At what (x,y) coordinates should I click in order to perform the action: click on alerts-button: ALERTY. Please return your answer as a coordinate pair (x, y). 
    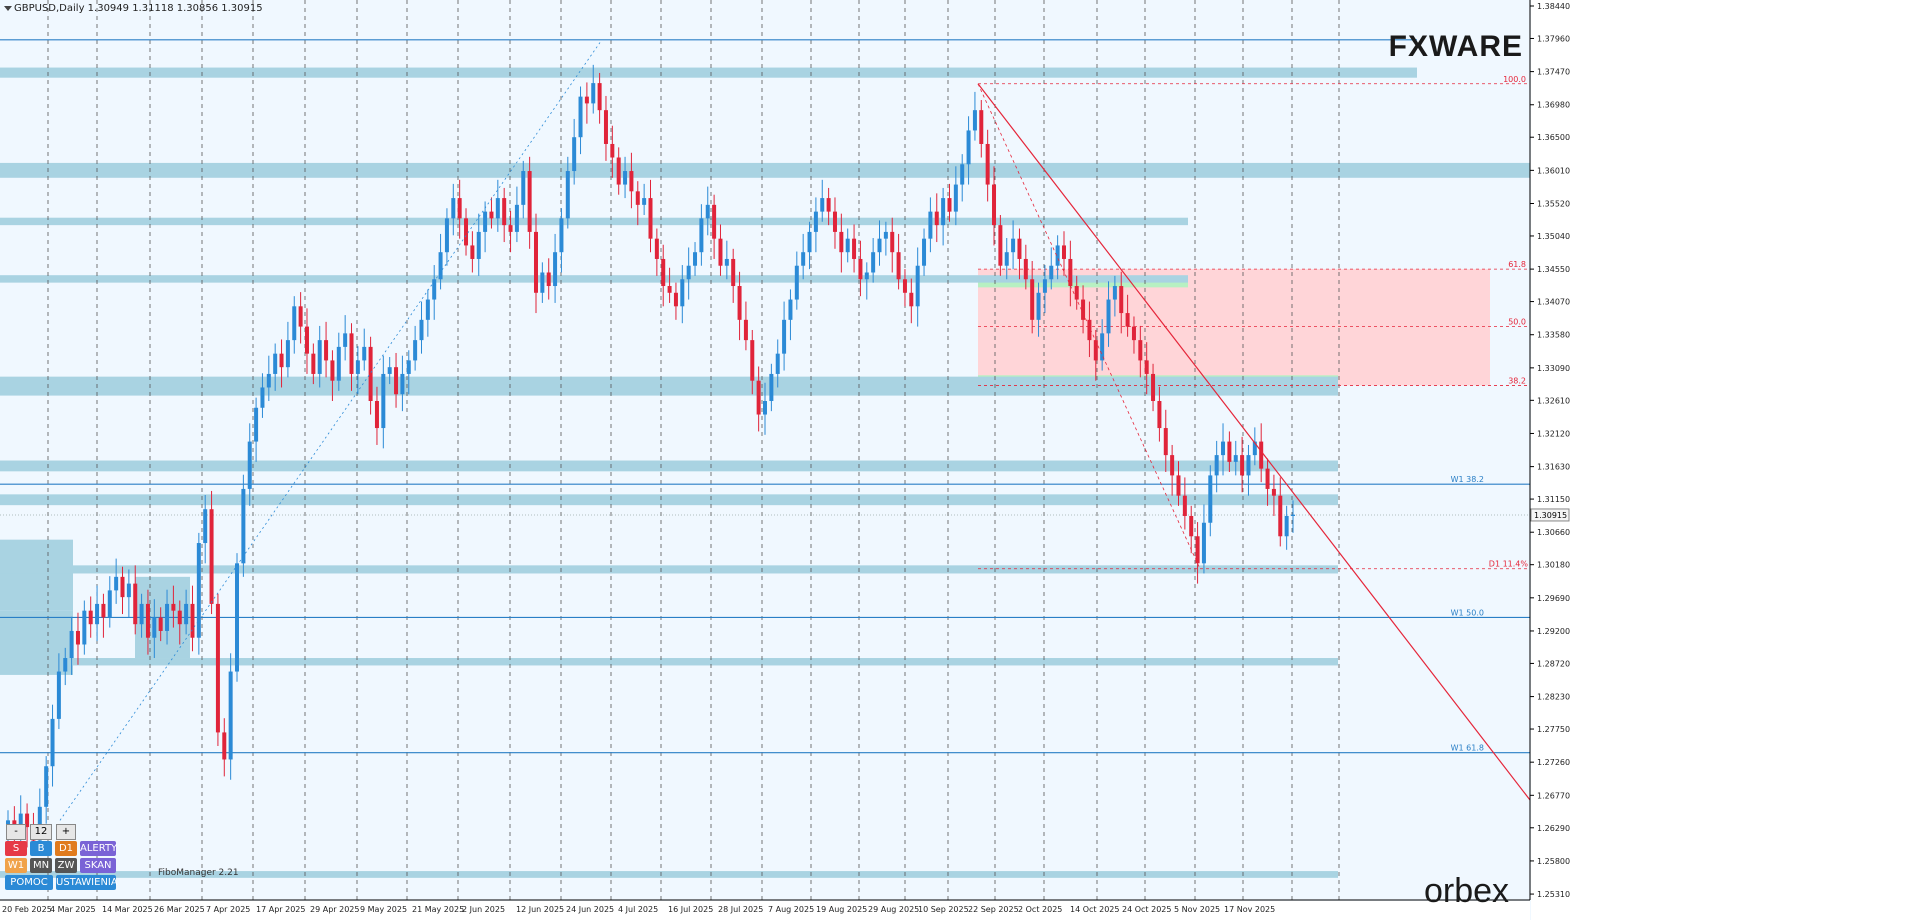
    Looking at the image, I should click on (99, 848).